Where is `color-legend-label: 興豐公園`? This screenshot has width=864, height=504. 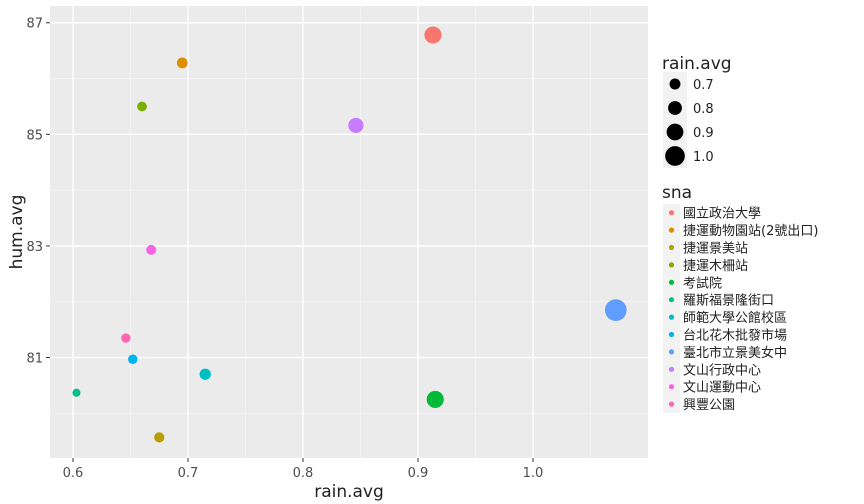
color-legend-label: 興豐公園 is located at coordinates (709, 405).